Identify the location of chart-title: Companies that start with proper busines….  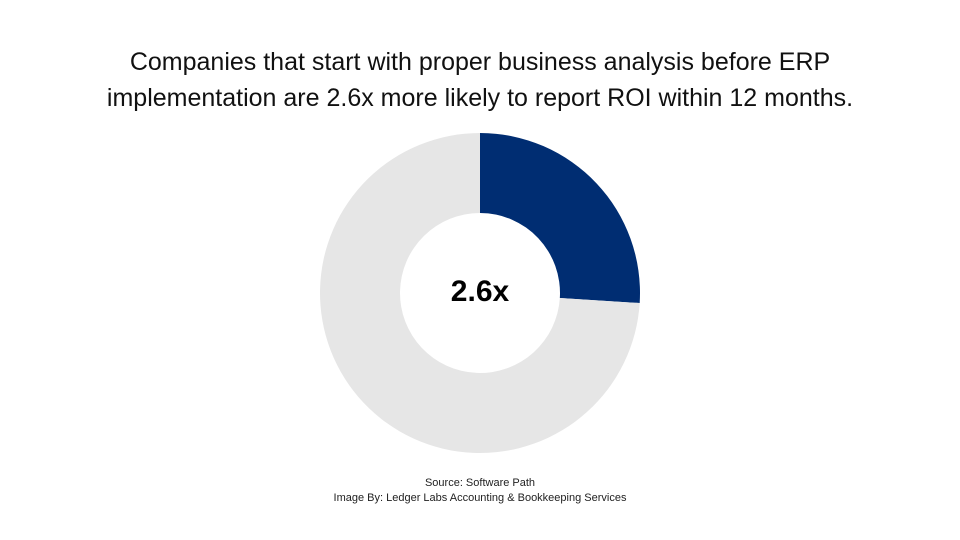
(480, 80).